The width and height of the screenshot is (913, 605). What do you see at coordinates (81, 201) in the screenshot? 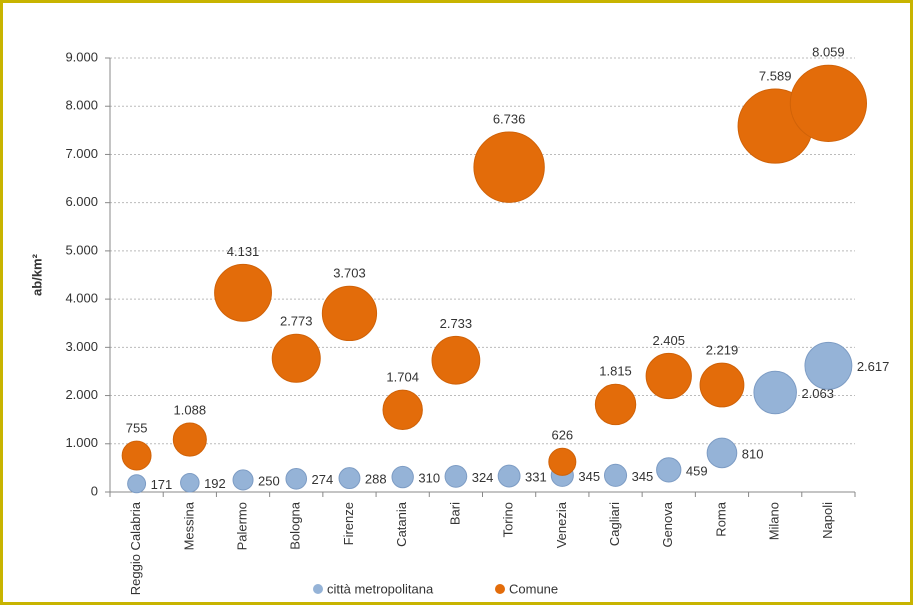
I see `y-tick-label: 6.000` at bounding box center [81, 201].